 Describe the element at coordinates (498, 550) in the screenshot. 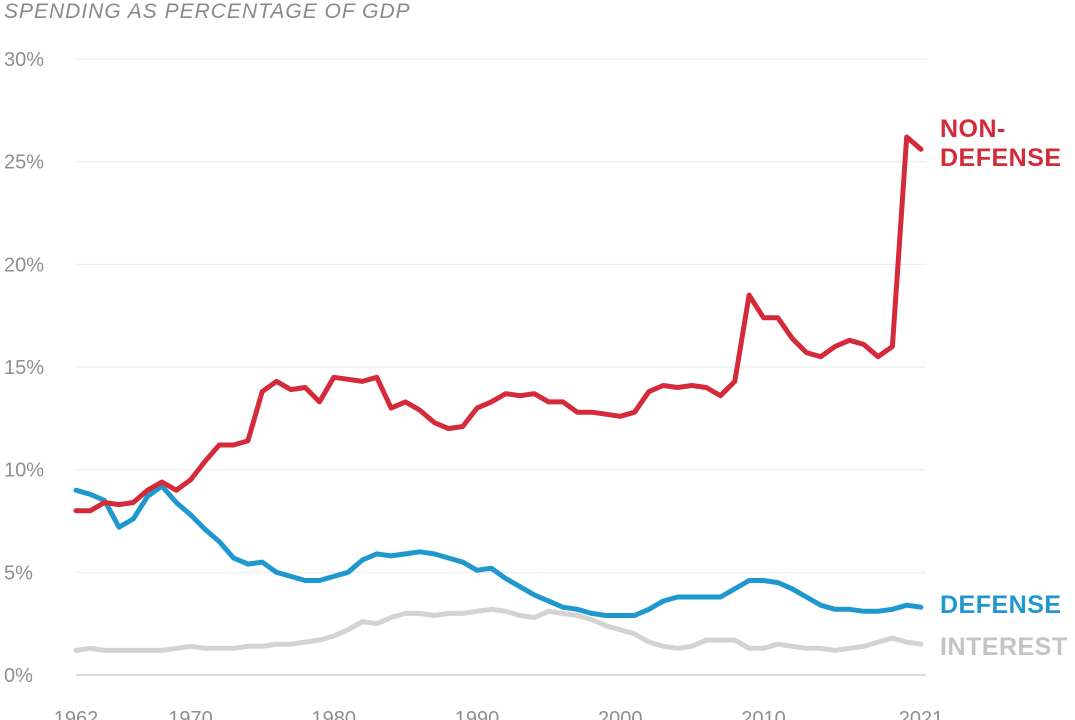

I see `series-line-defense` at that location.